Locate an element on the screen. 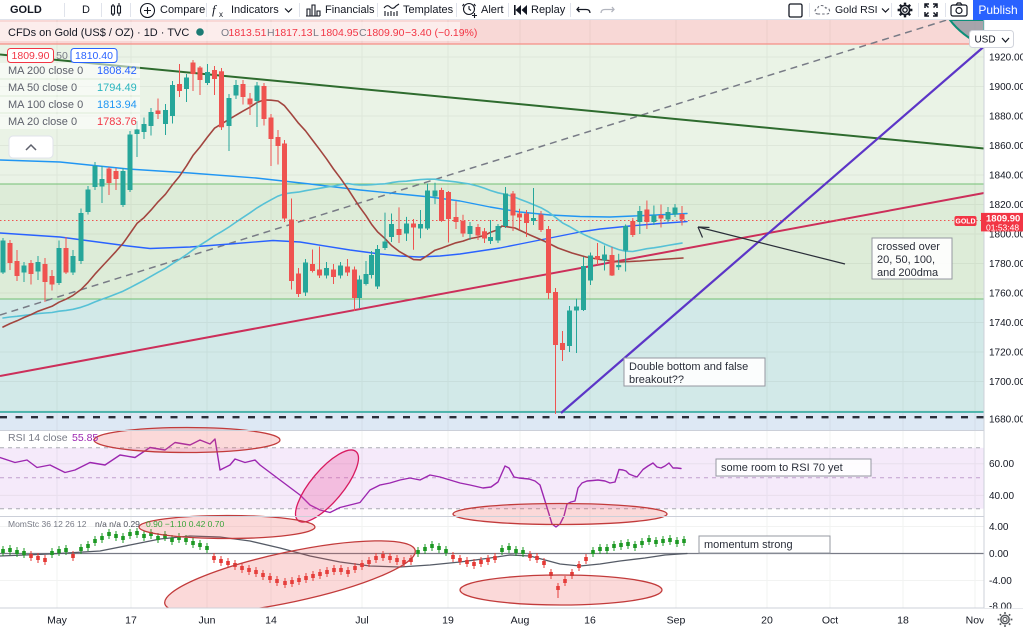 The height and width of the screenshot is (637, 1023). svg-text: GOLD is located at coordinates (965, 222).